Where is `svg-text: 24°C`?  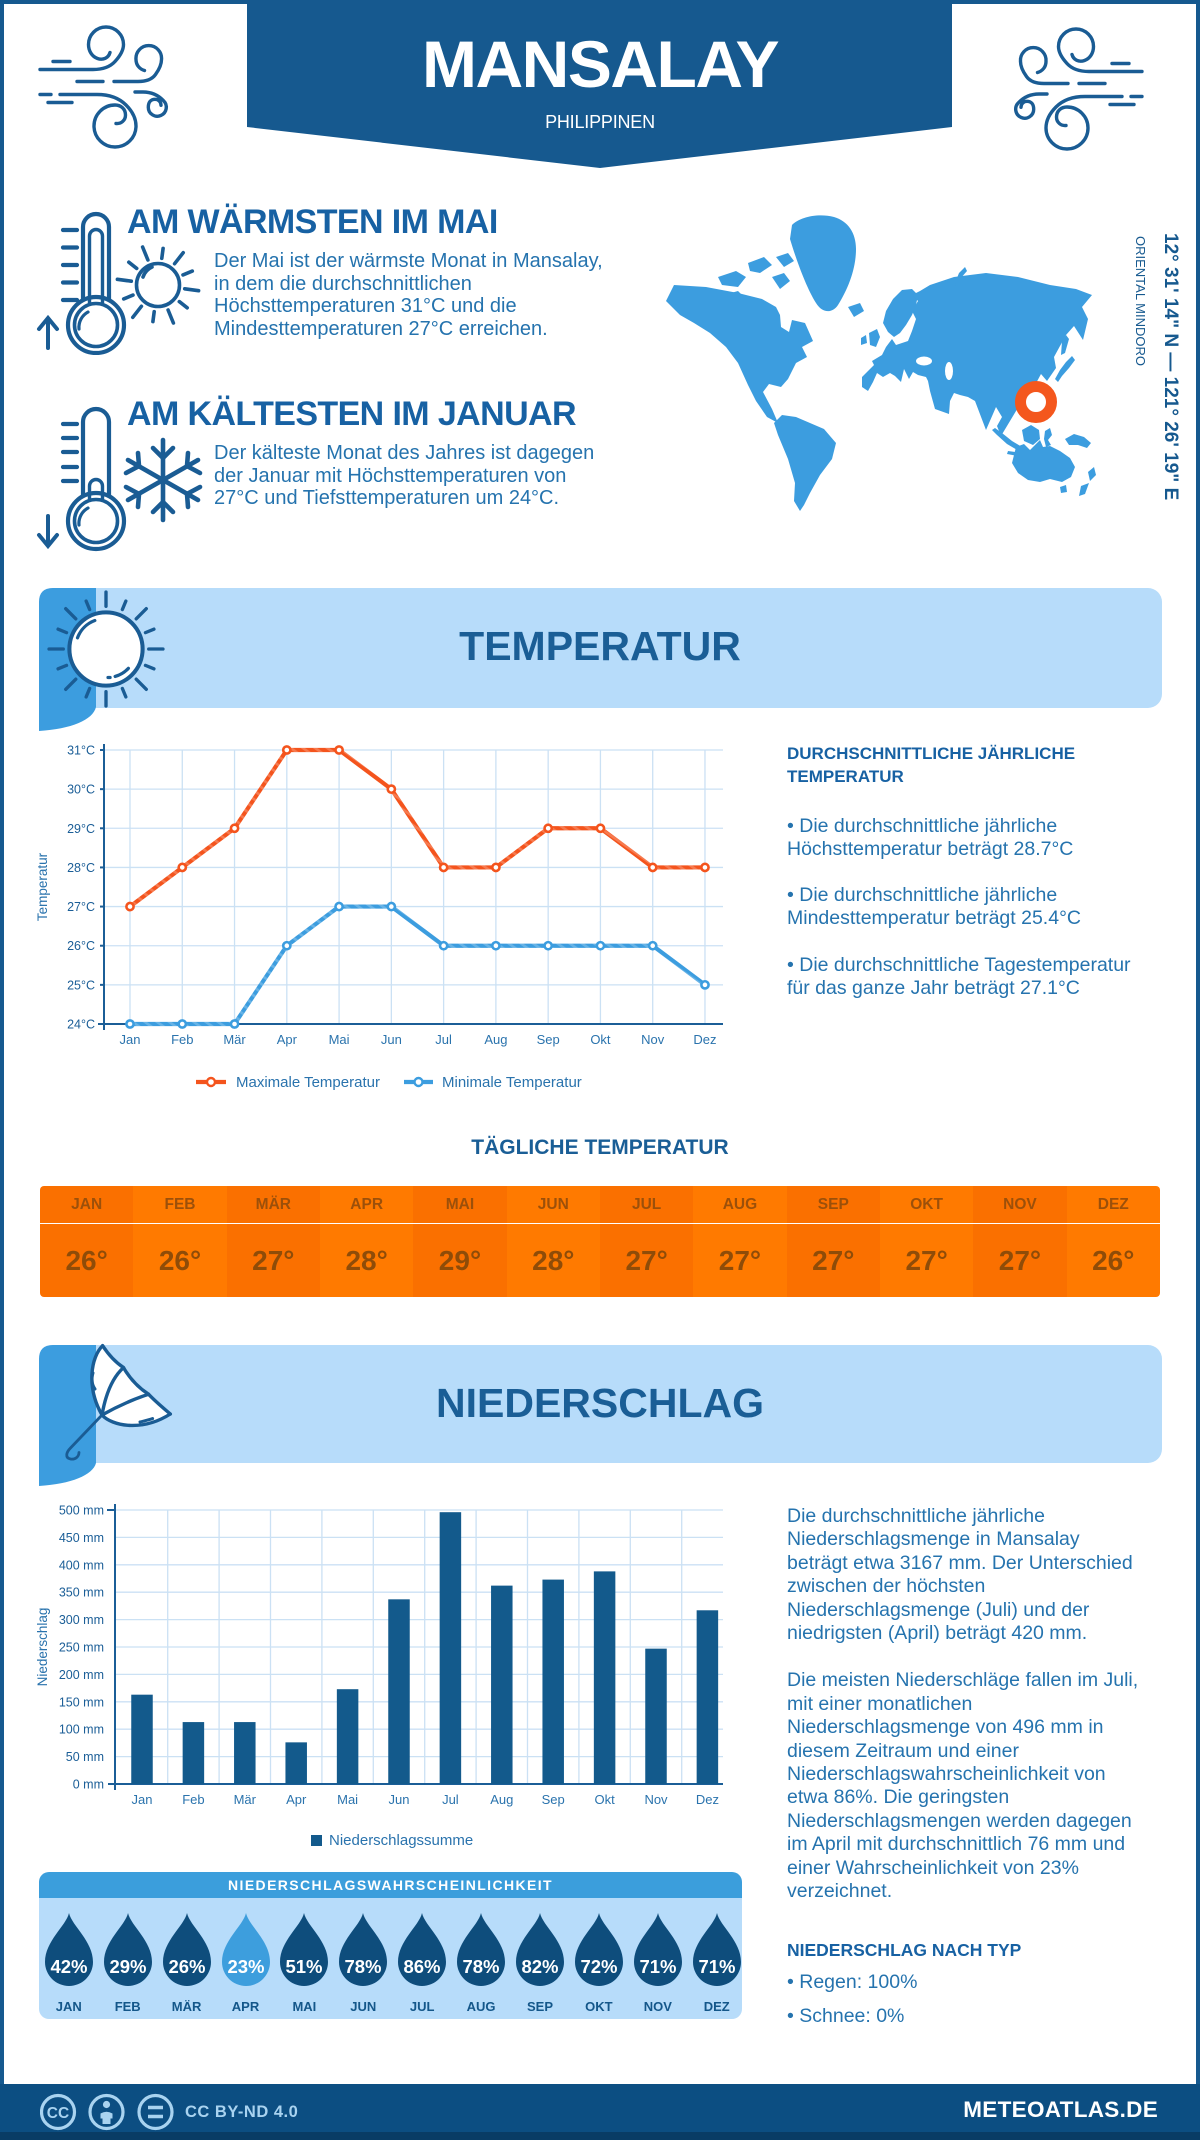 svg-text: 24°C is located at coordinates (81, 1025).